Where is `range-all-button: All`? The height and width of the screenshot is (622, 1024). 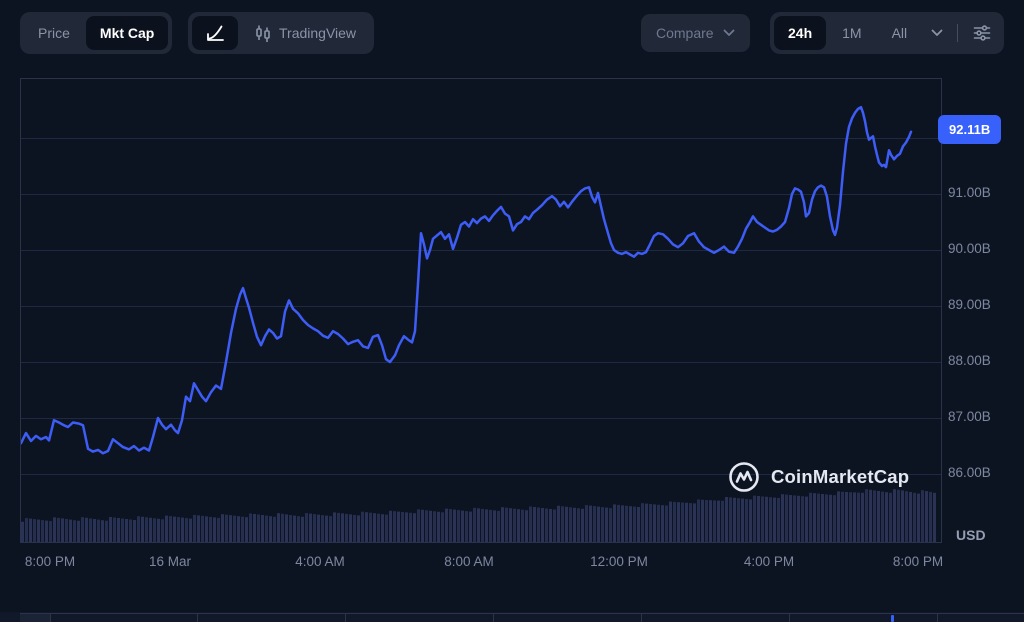 range-all-button: All is located at coordinates (900, 33).